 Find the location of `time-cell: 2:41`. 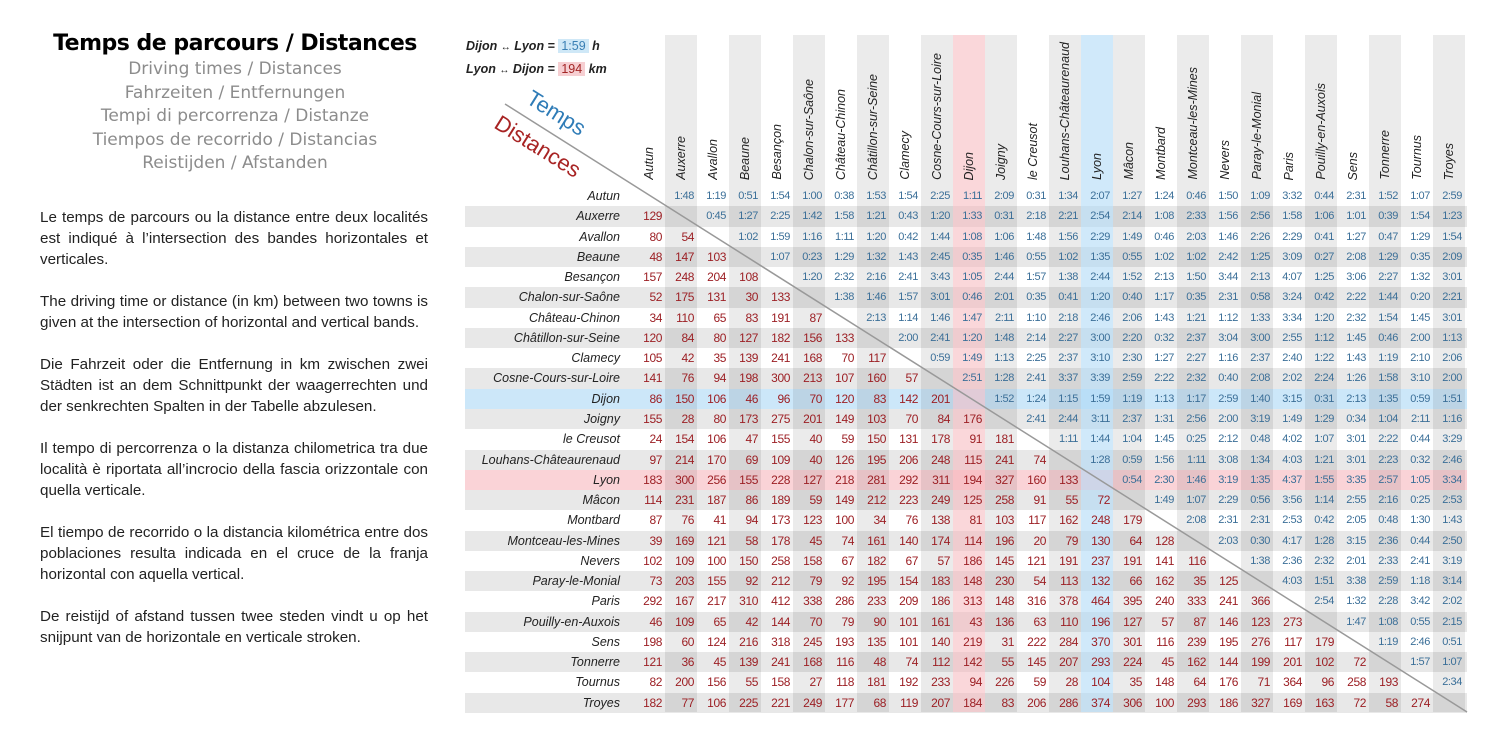

time-cell: 2:41 is located at coordinates (940, 337).